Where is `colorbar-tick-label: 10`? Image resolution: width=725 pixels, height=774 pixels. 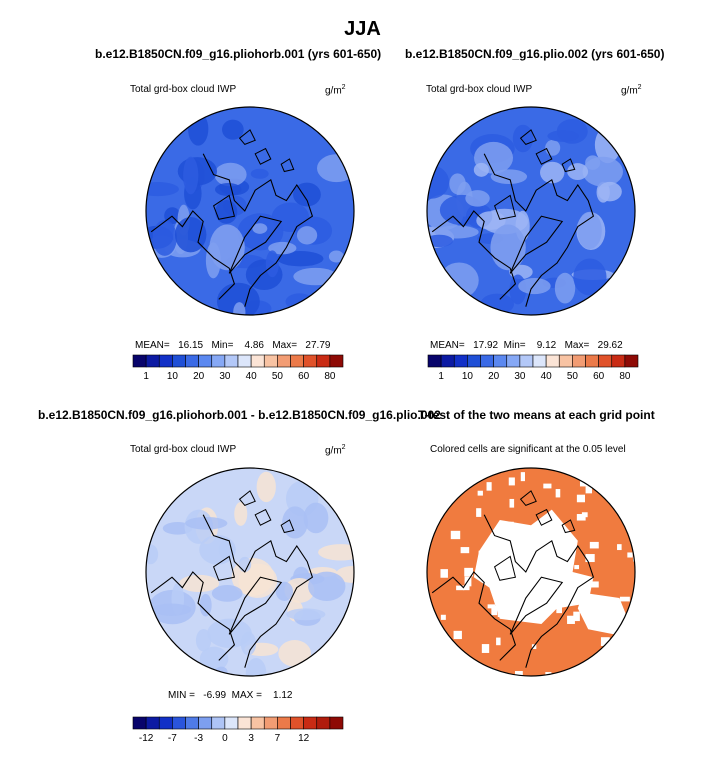
colorbar-tick-label: 10 is located at coordinates (173, 376).